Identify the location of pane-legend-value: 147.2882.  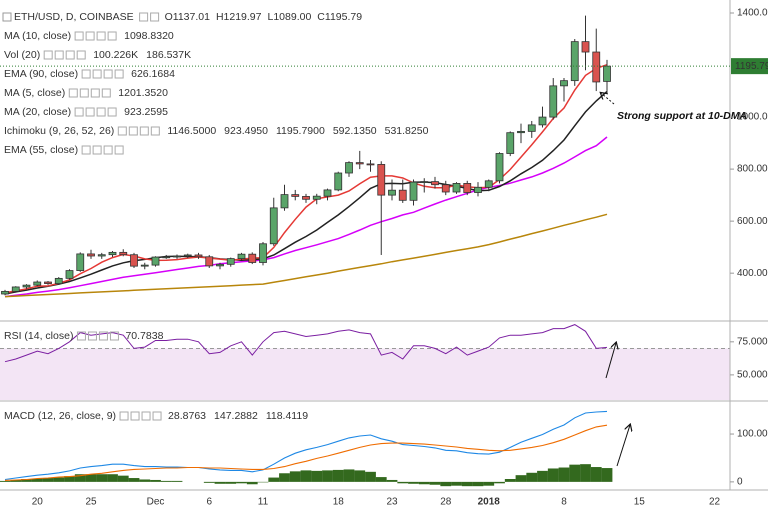
(236, 416).